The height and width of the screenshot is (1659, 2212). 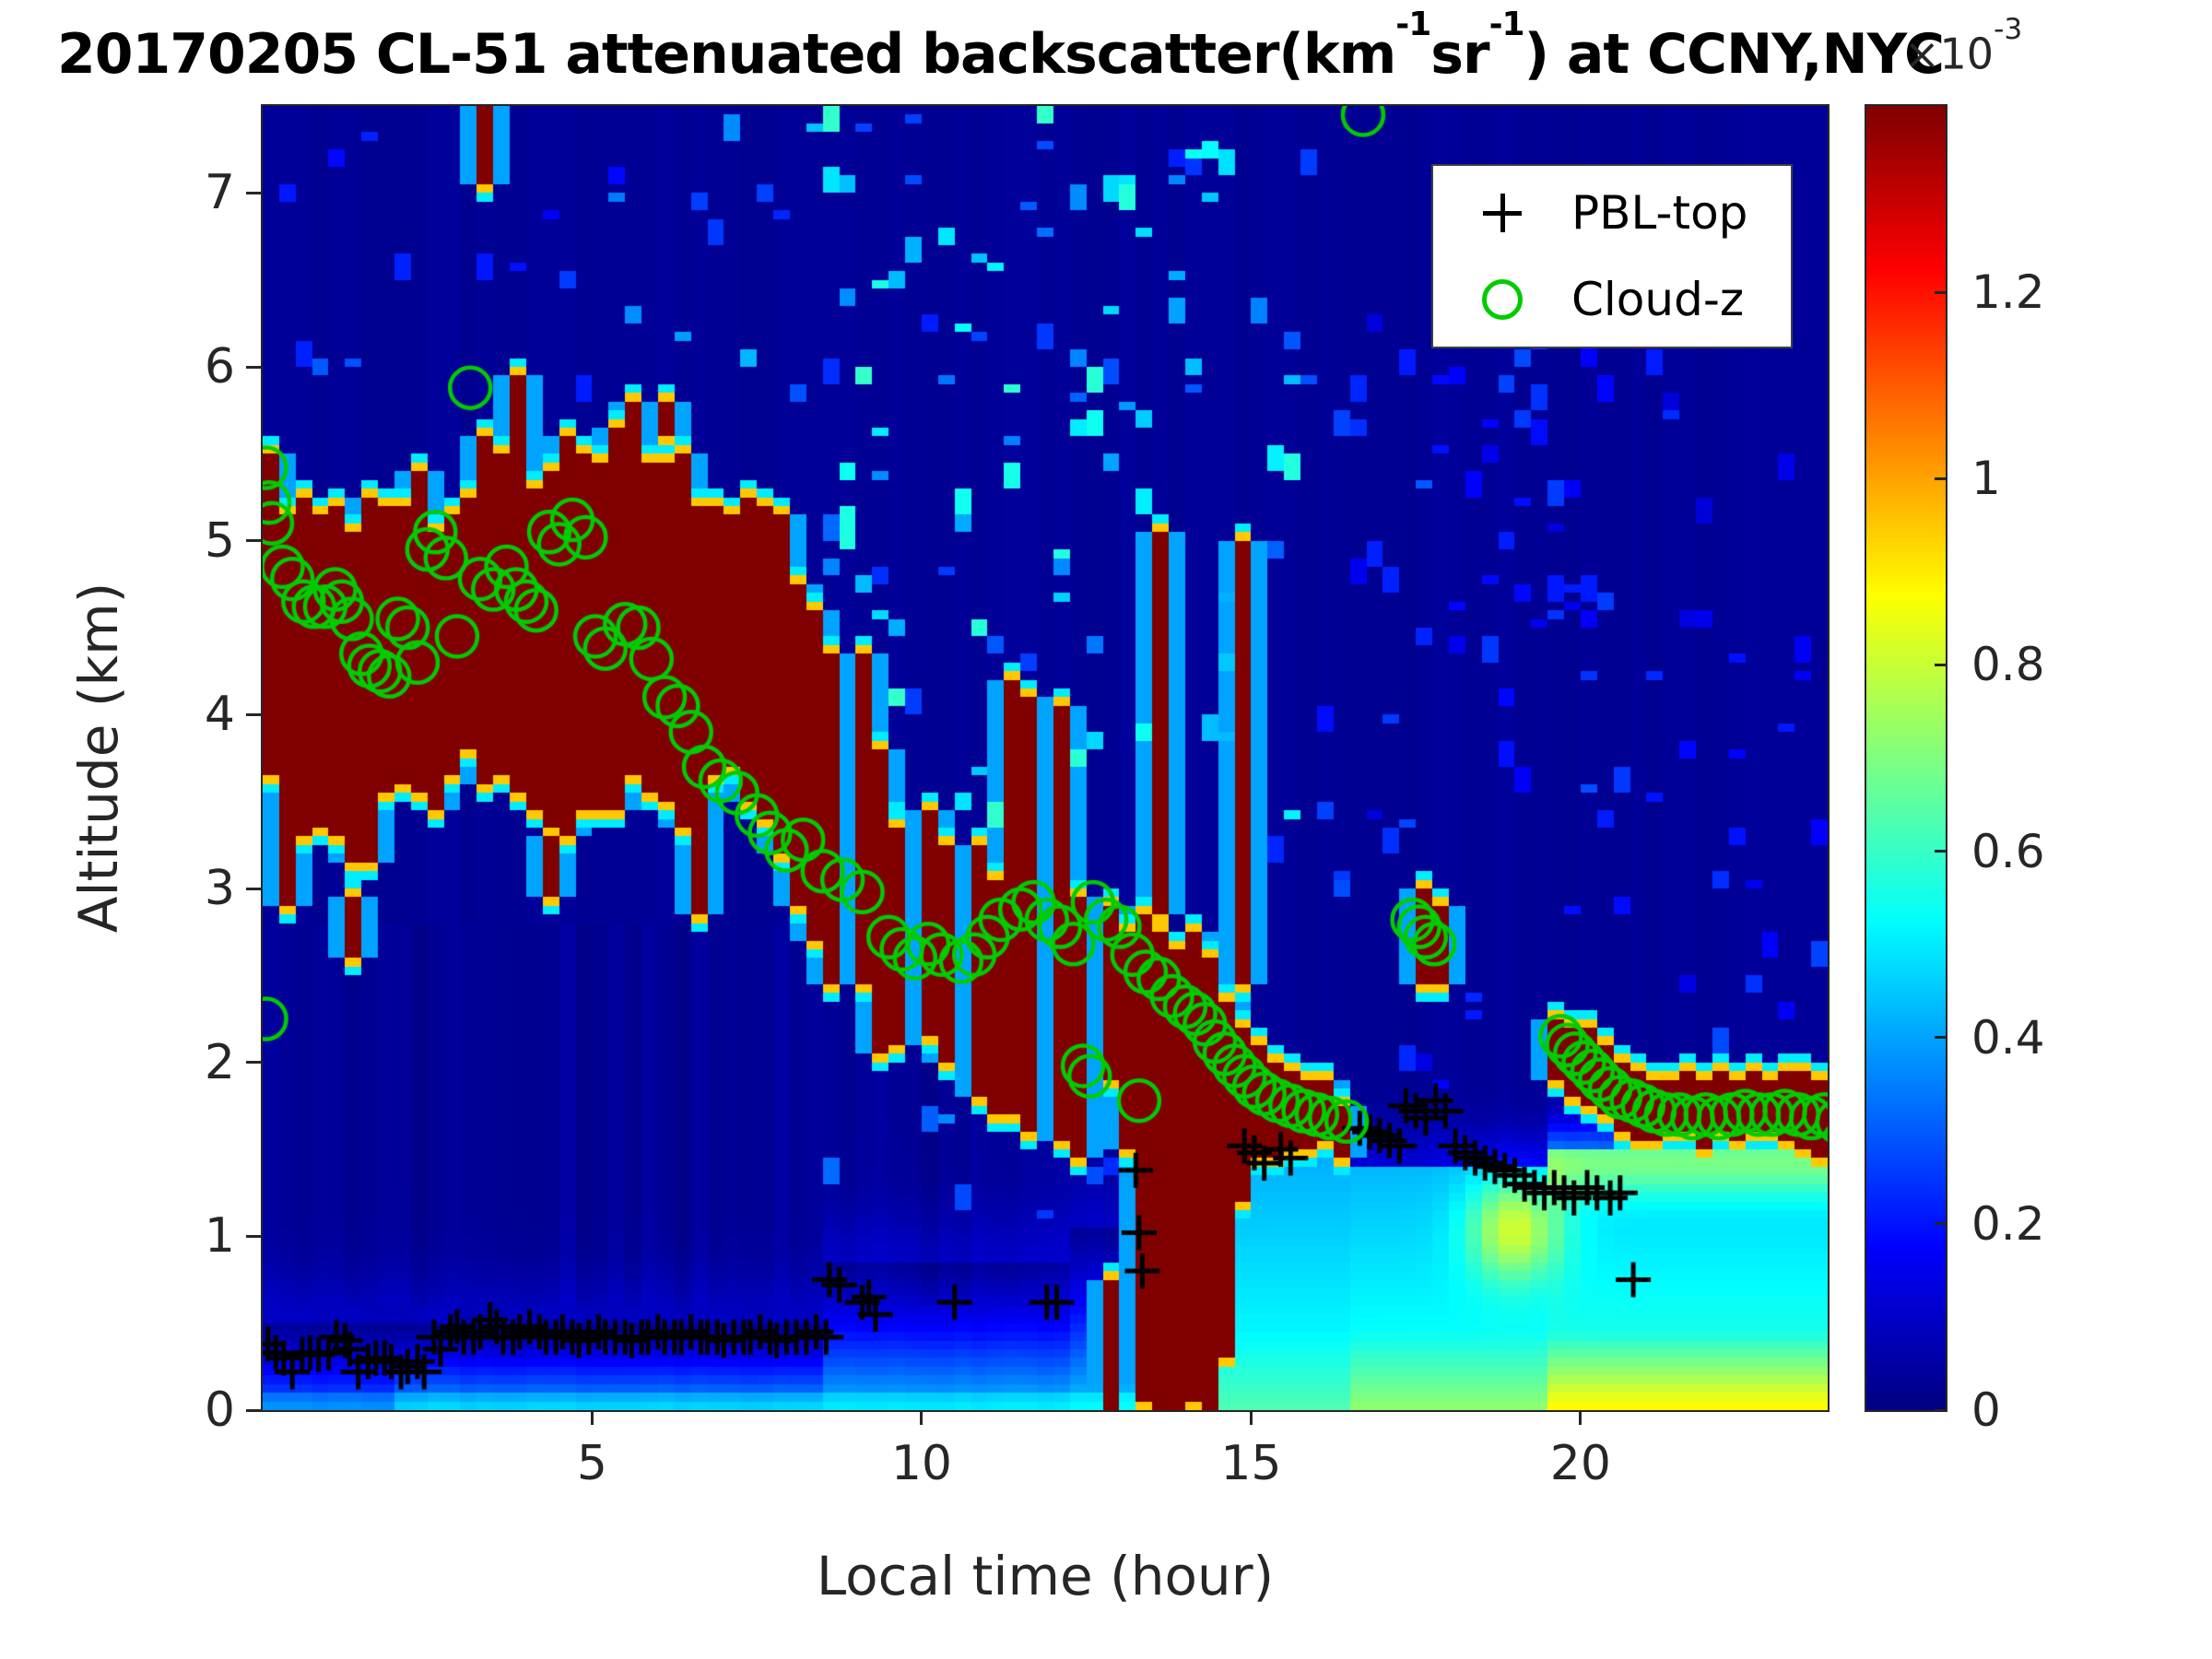 What do you see at coordinates (219, 715) in the screenshot?
I see `y-tick-label: 4` at bounding box center [219, 715].